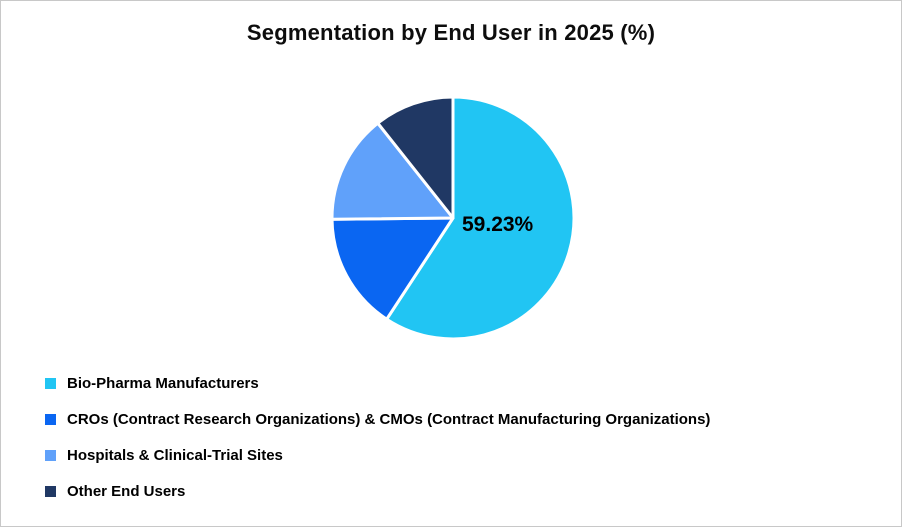 The image size is (902, 527). I want to click on legend-item-bio-pharma: Bio-Pharma Manufacturers, so click(377, 383).